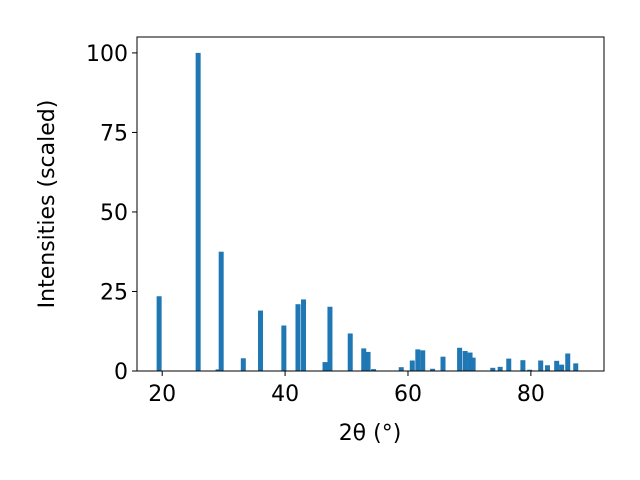  I want to click on y-tick-label: 25, so click(114, 292).